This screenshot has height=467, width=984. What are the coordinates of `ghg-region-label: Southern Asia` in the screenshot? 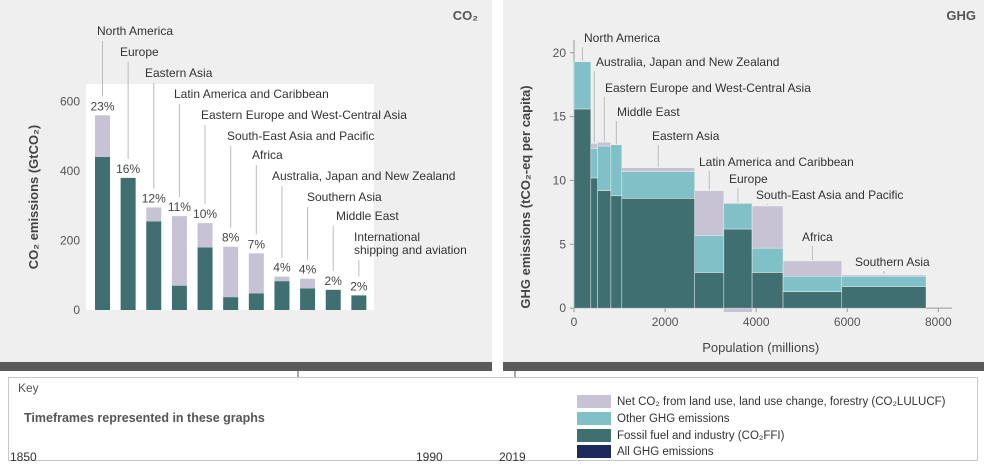 It's located at (892, 262).